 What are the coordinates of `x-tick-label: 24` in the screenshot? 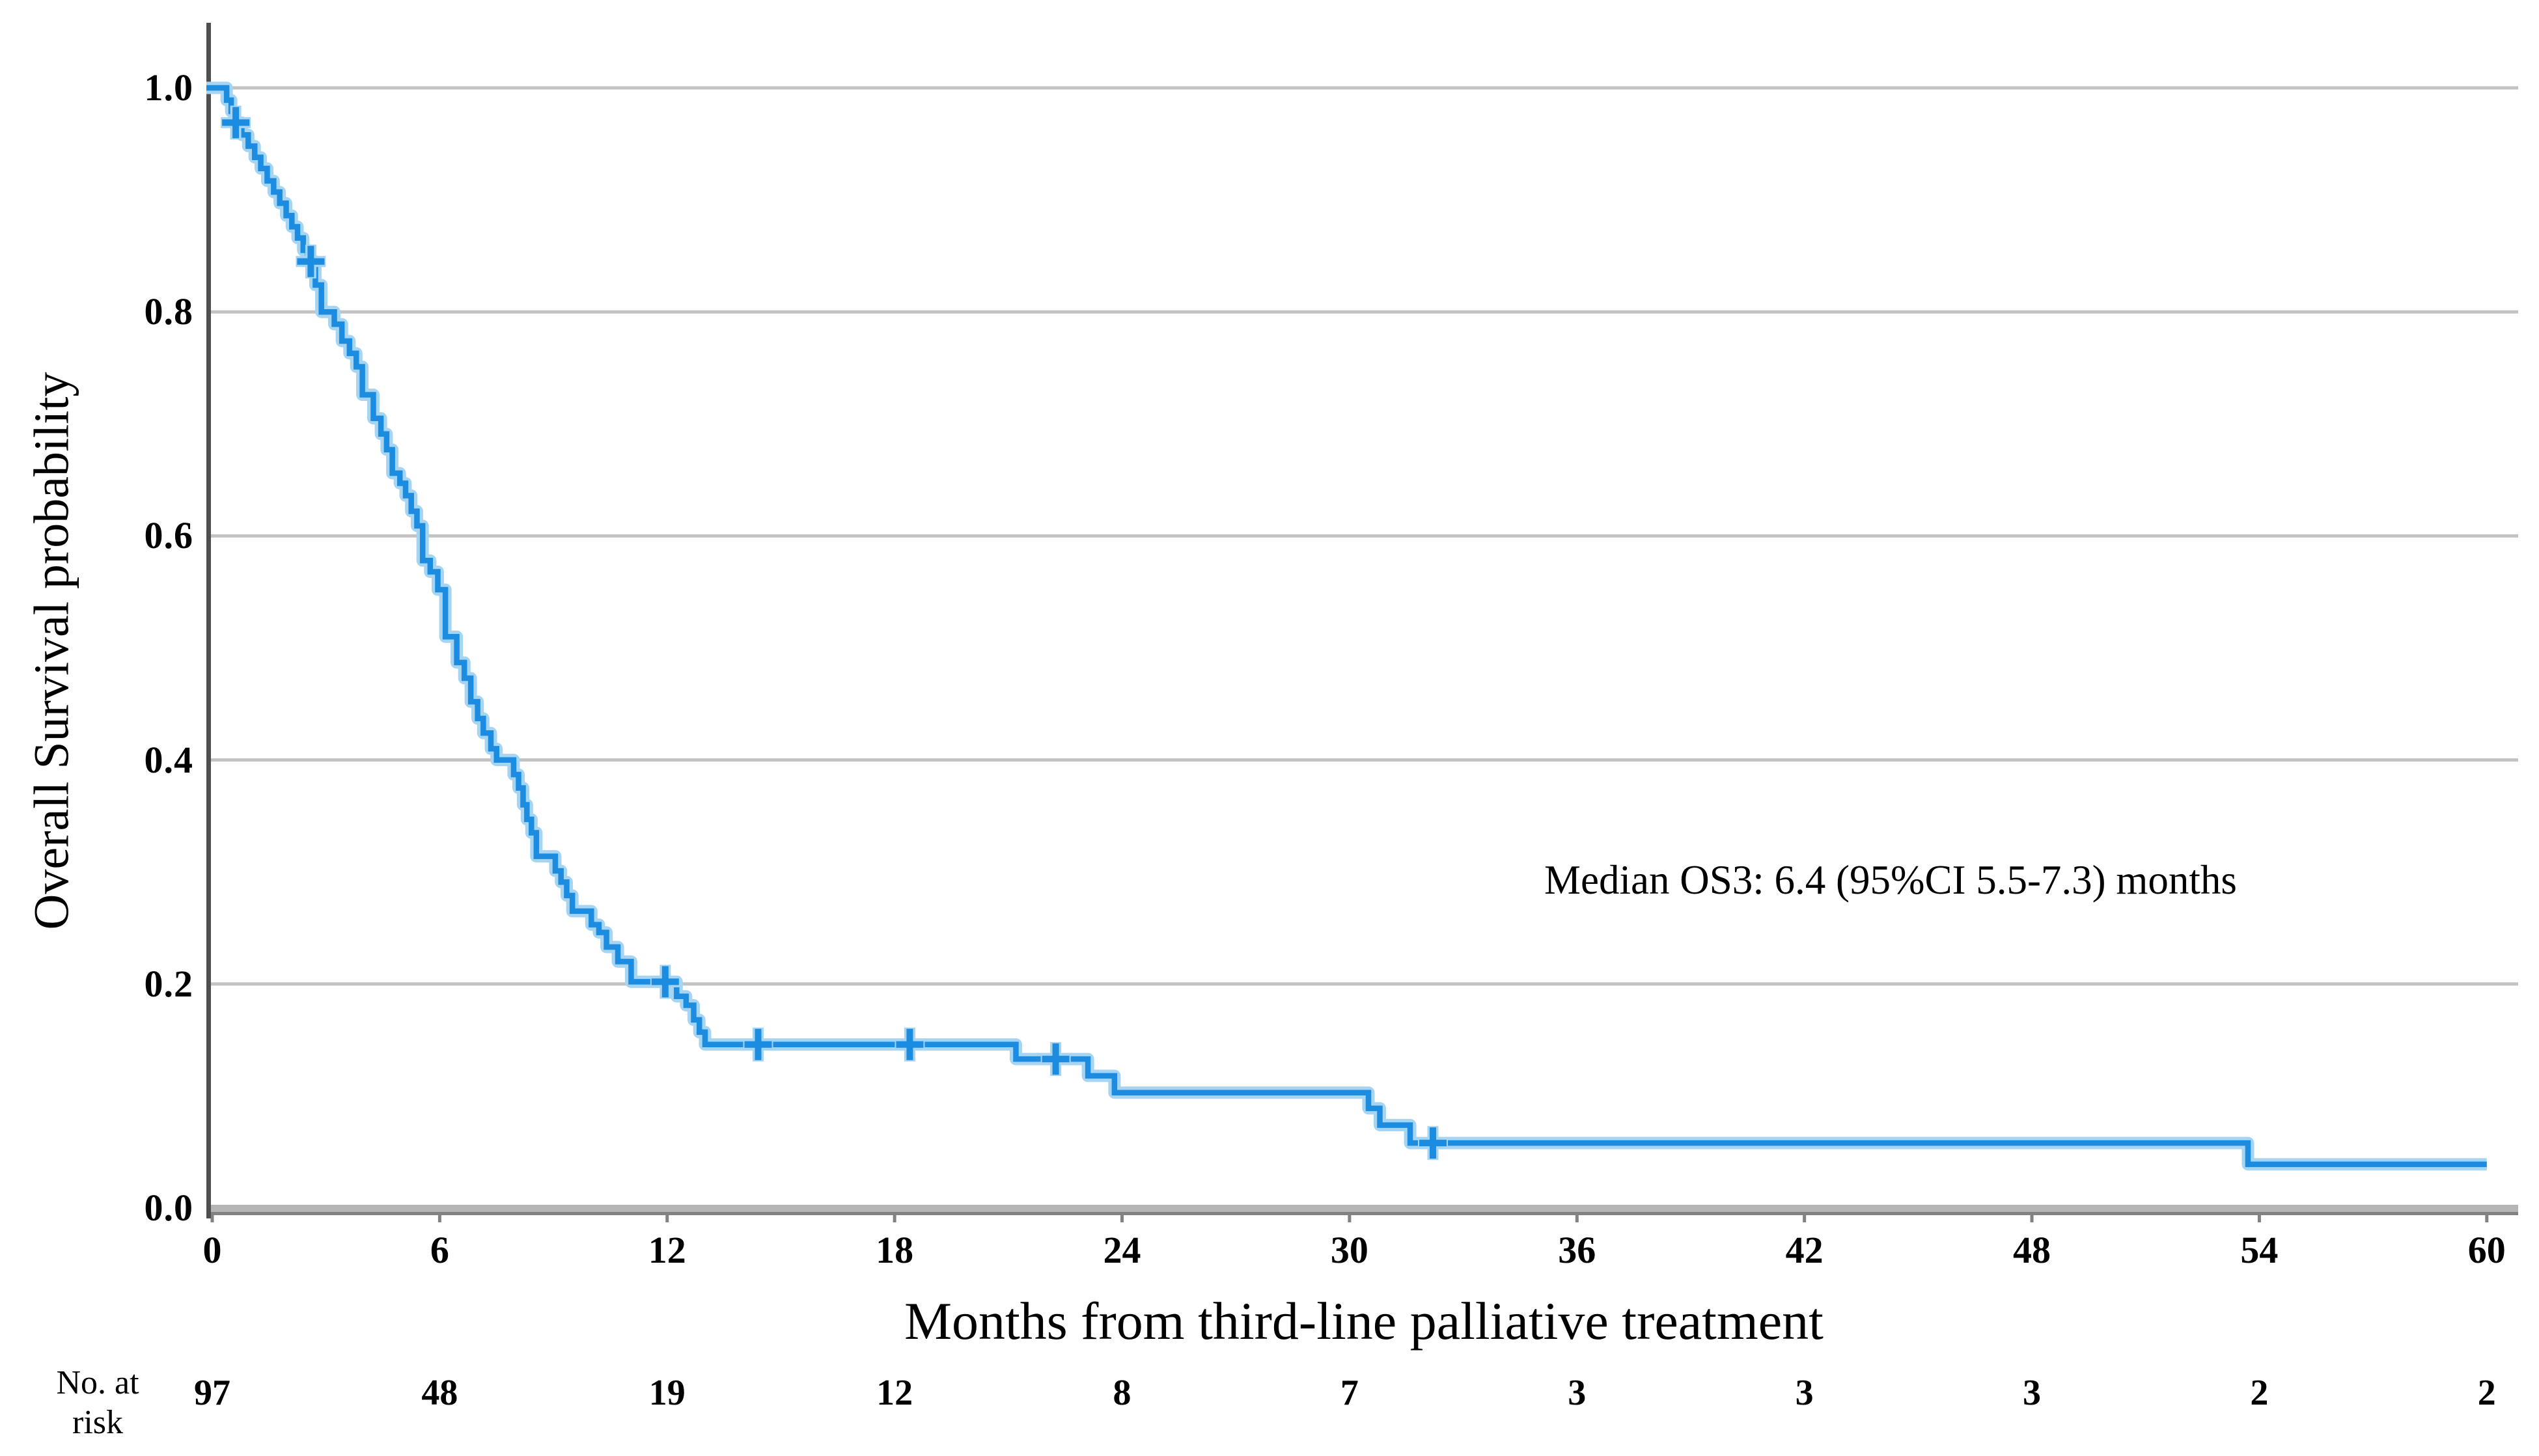 It's located at (1122, 1250).